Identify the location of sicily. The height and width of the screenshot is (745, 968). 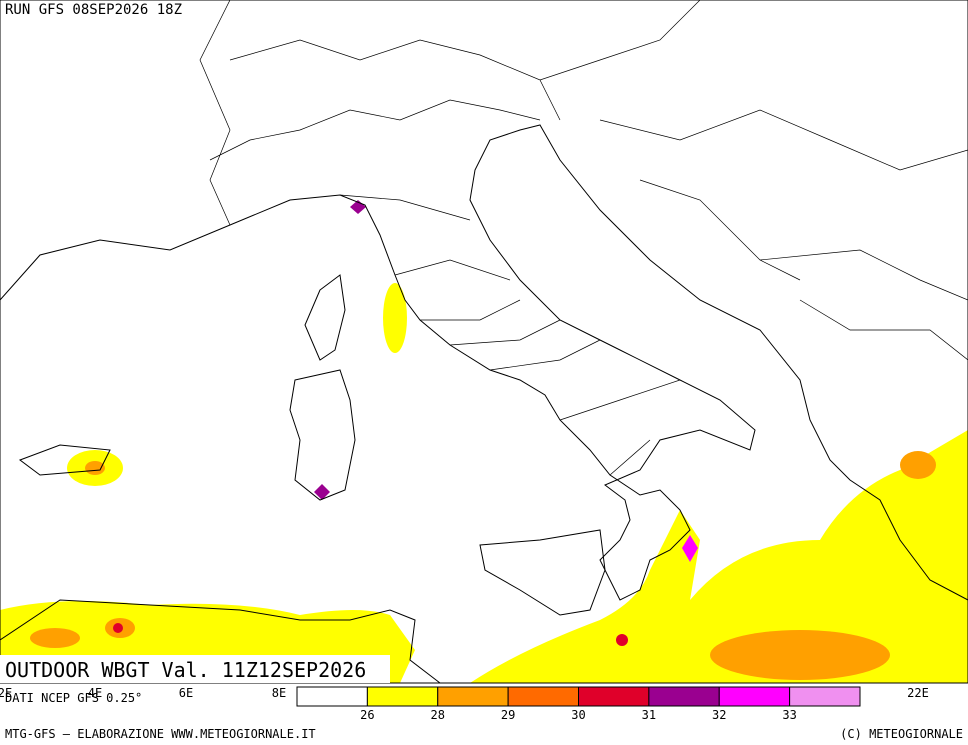
(542, 572).